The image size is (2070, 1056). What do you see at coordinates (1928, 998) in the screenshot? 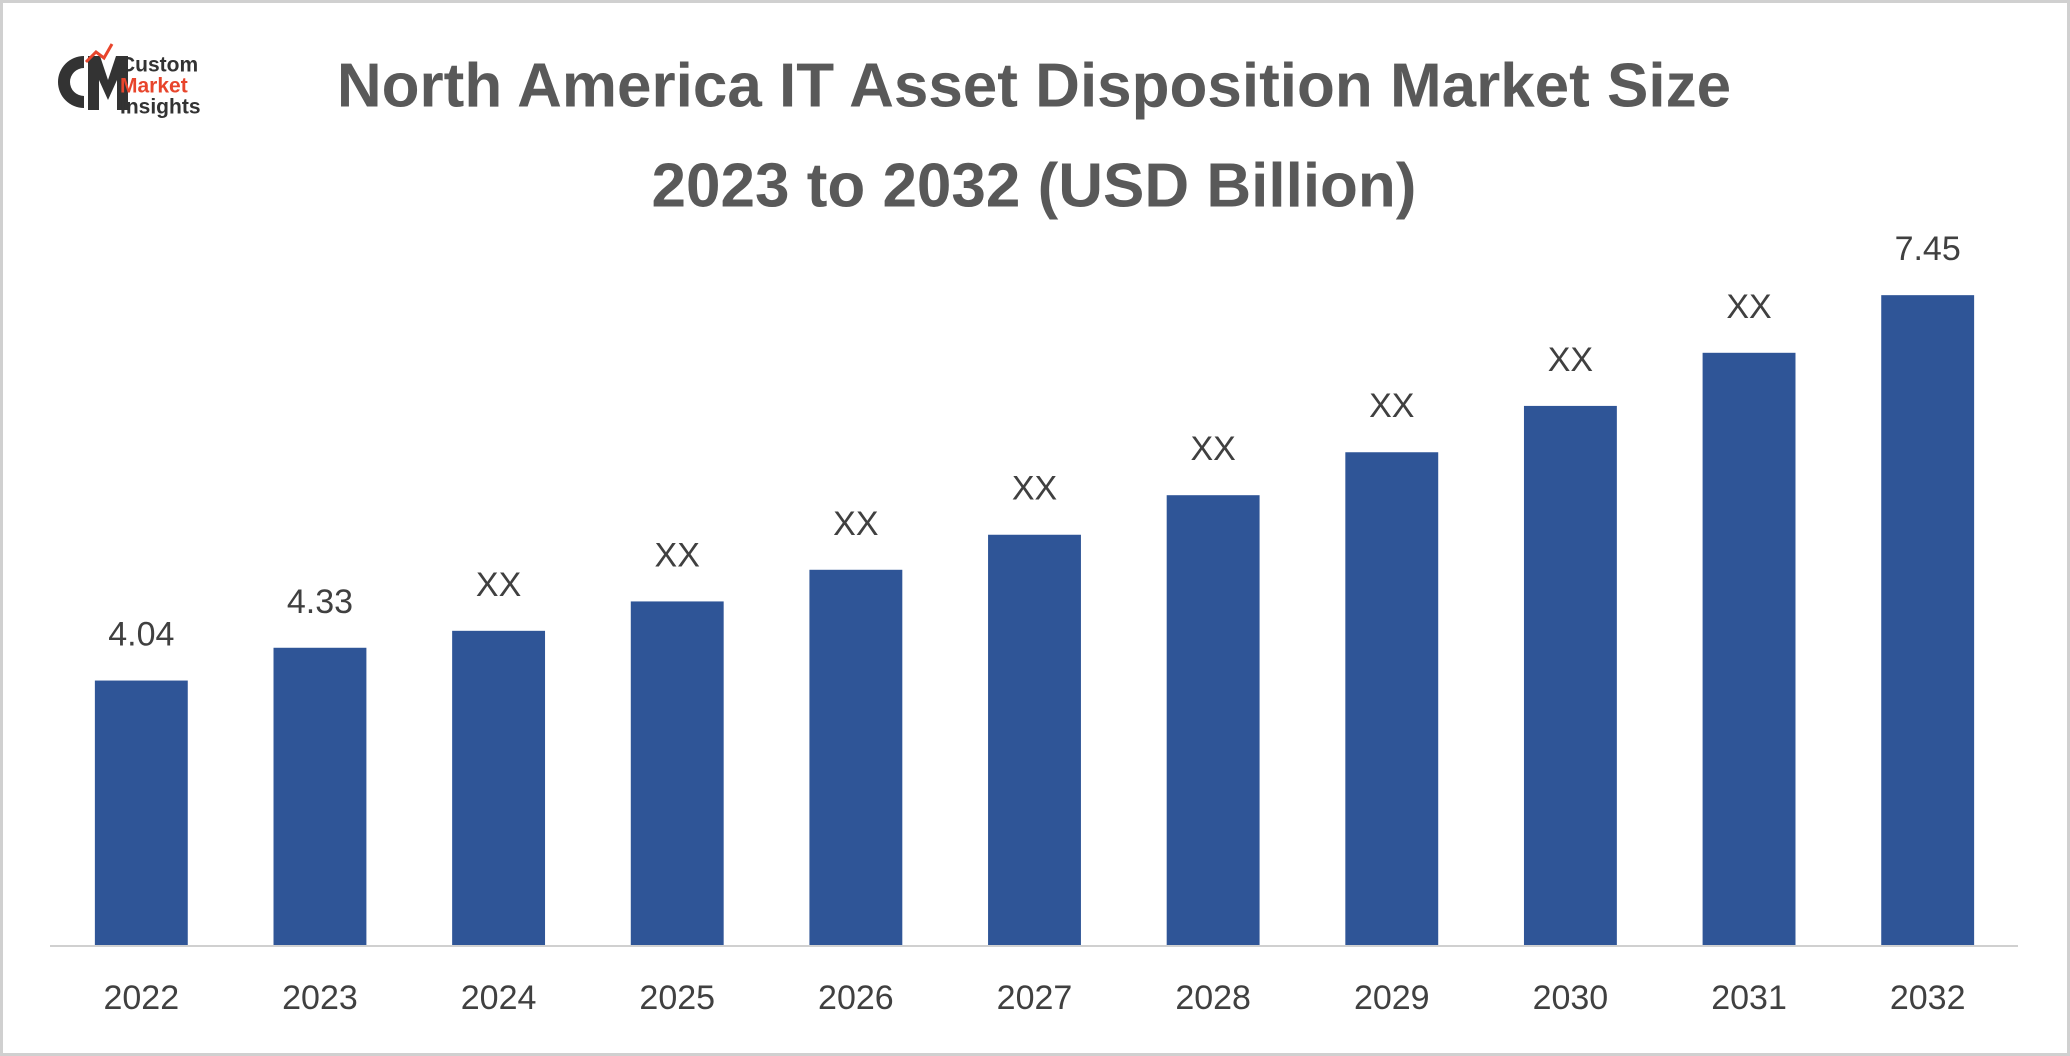
I see `x-tick-label: 2032` at bounding box center [1928, 998].